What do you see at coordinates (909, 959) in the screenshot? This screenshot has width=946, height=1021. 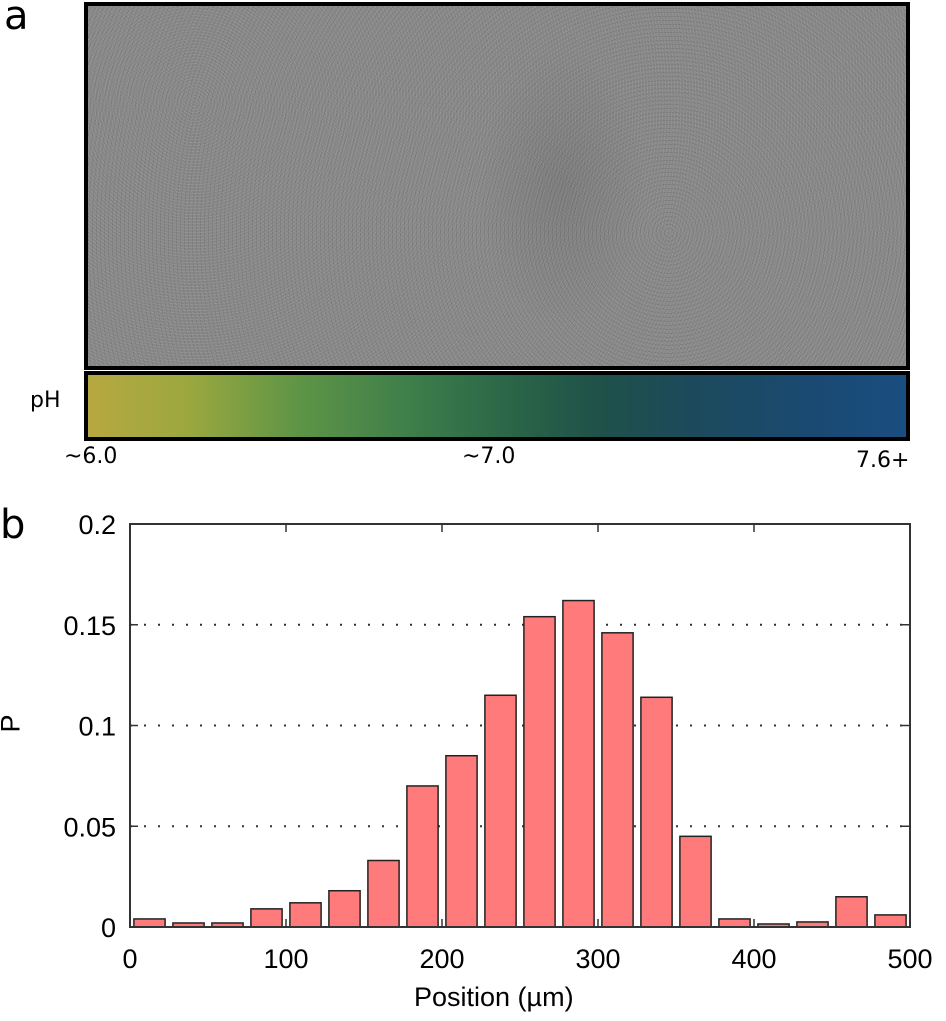 I see `x-tick-label: 500` at bounding box center [909, 959].